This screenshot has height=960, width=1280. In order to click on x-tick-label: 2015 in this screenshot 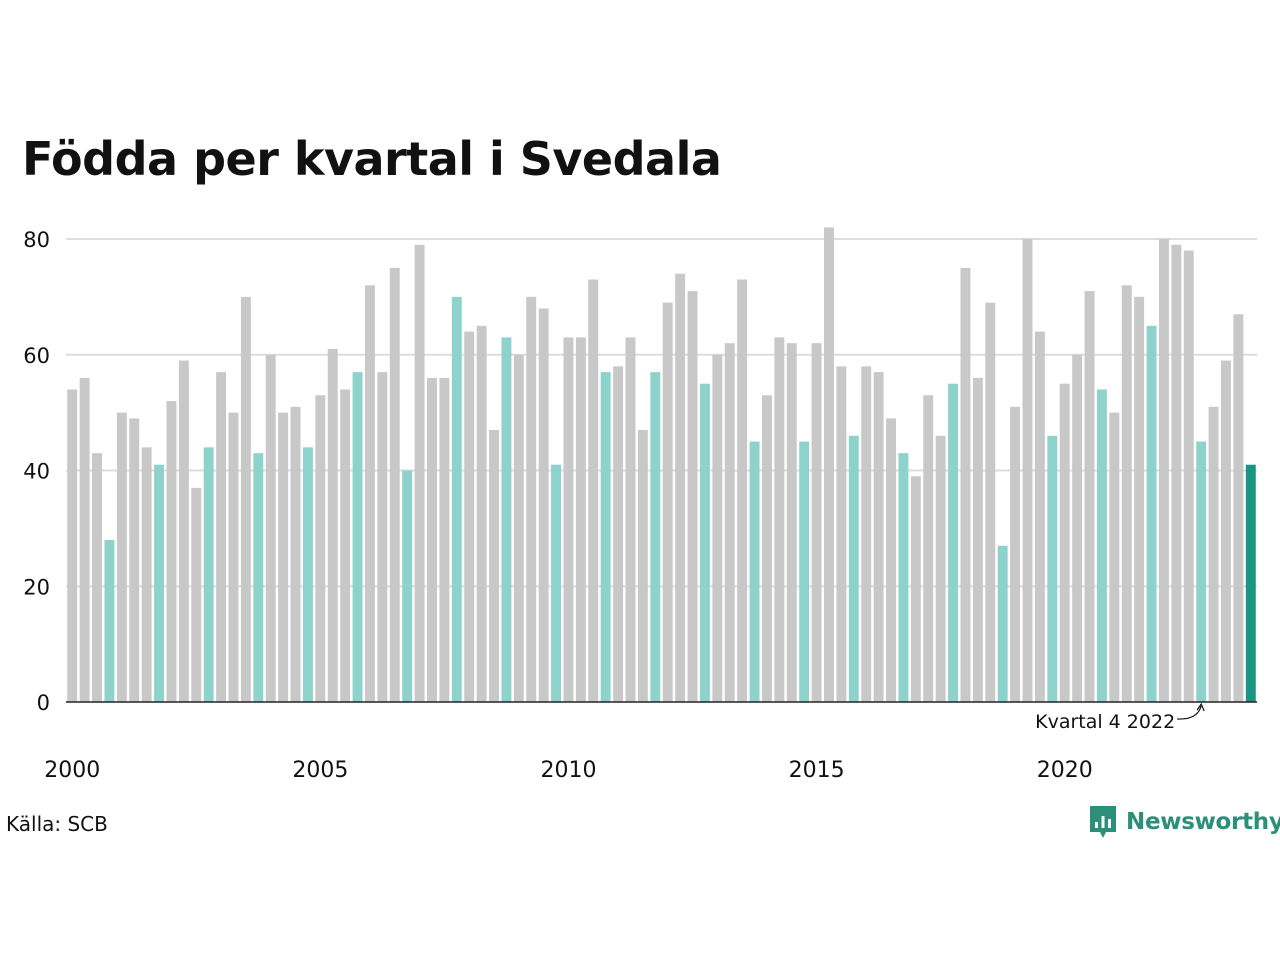, I will do `click(817, 770)`.